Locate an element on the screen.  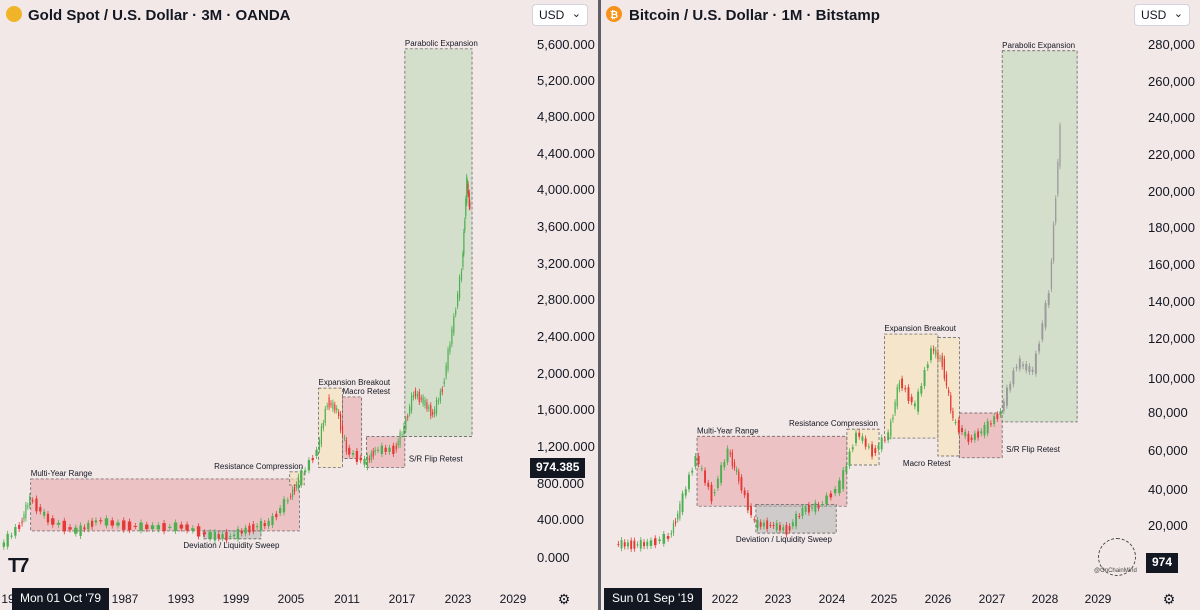
gold-coin-icon is located at coordinates (14, 14).